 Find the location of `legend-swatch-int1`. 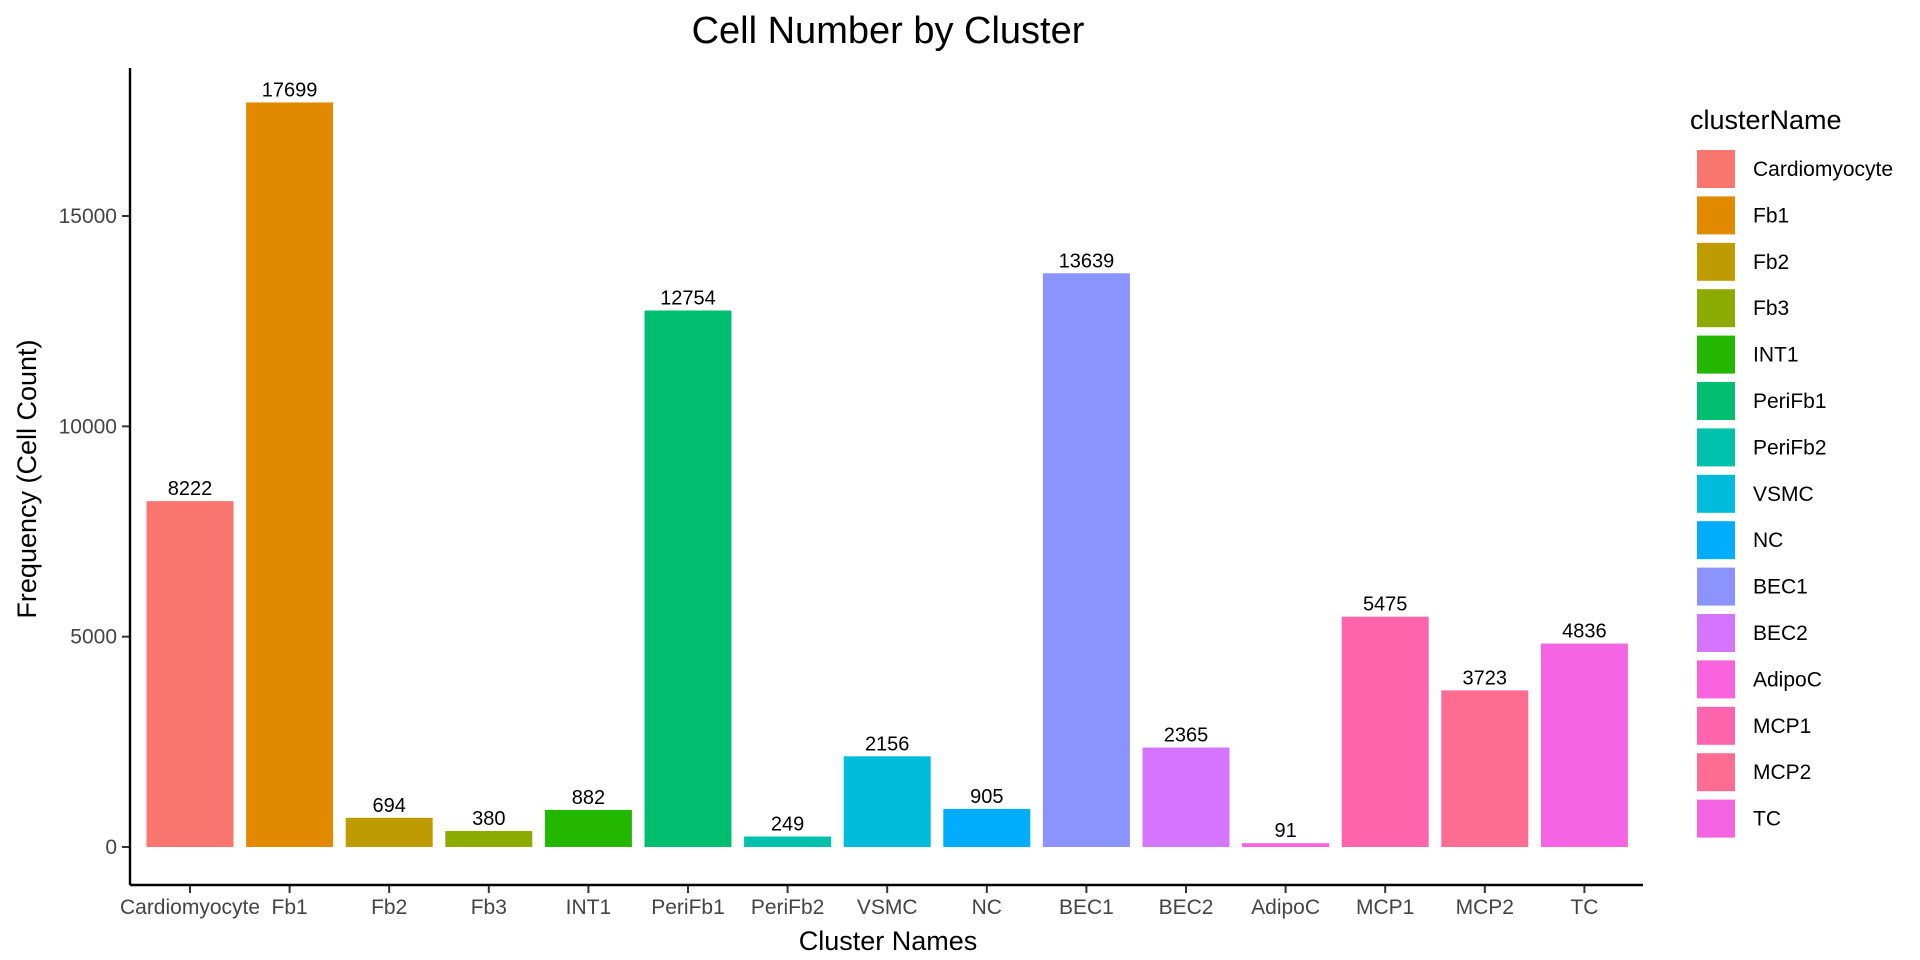

legend-swatch-int1 is located at coordinates (1716, 354).